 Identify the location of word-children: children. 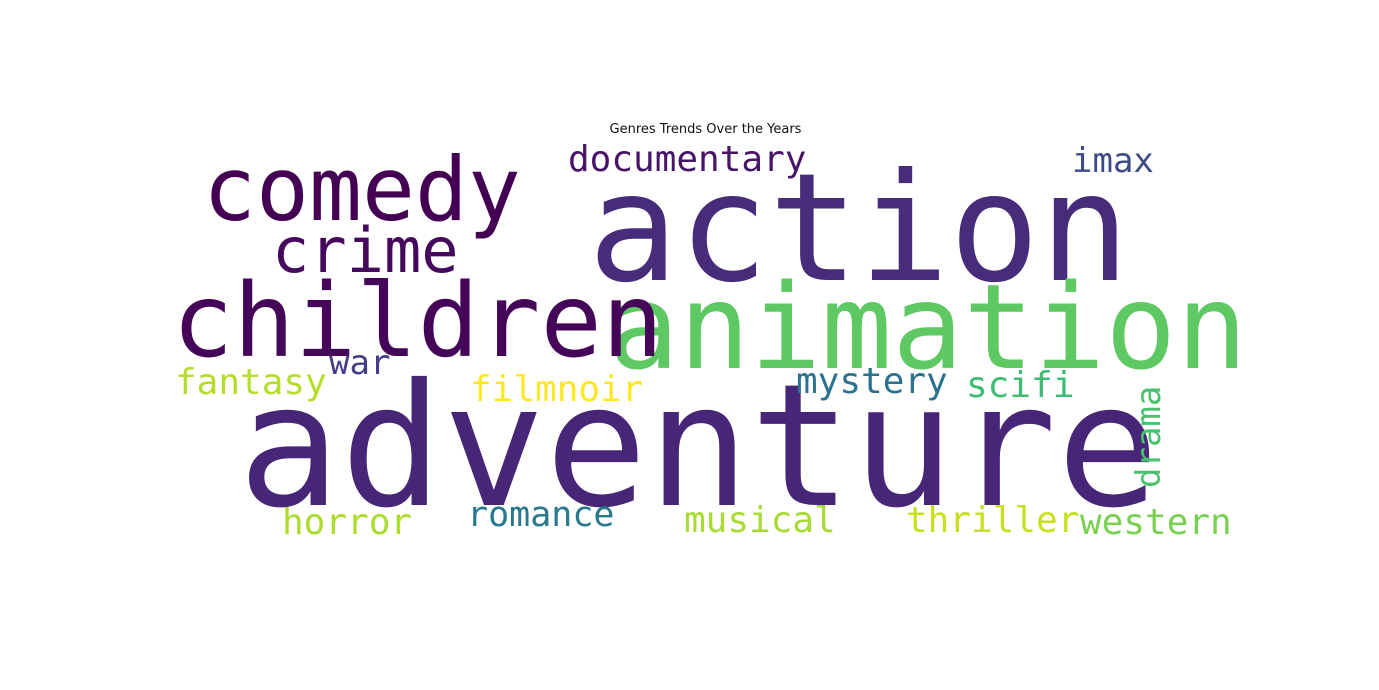
(417, 321).